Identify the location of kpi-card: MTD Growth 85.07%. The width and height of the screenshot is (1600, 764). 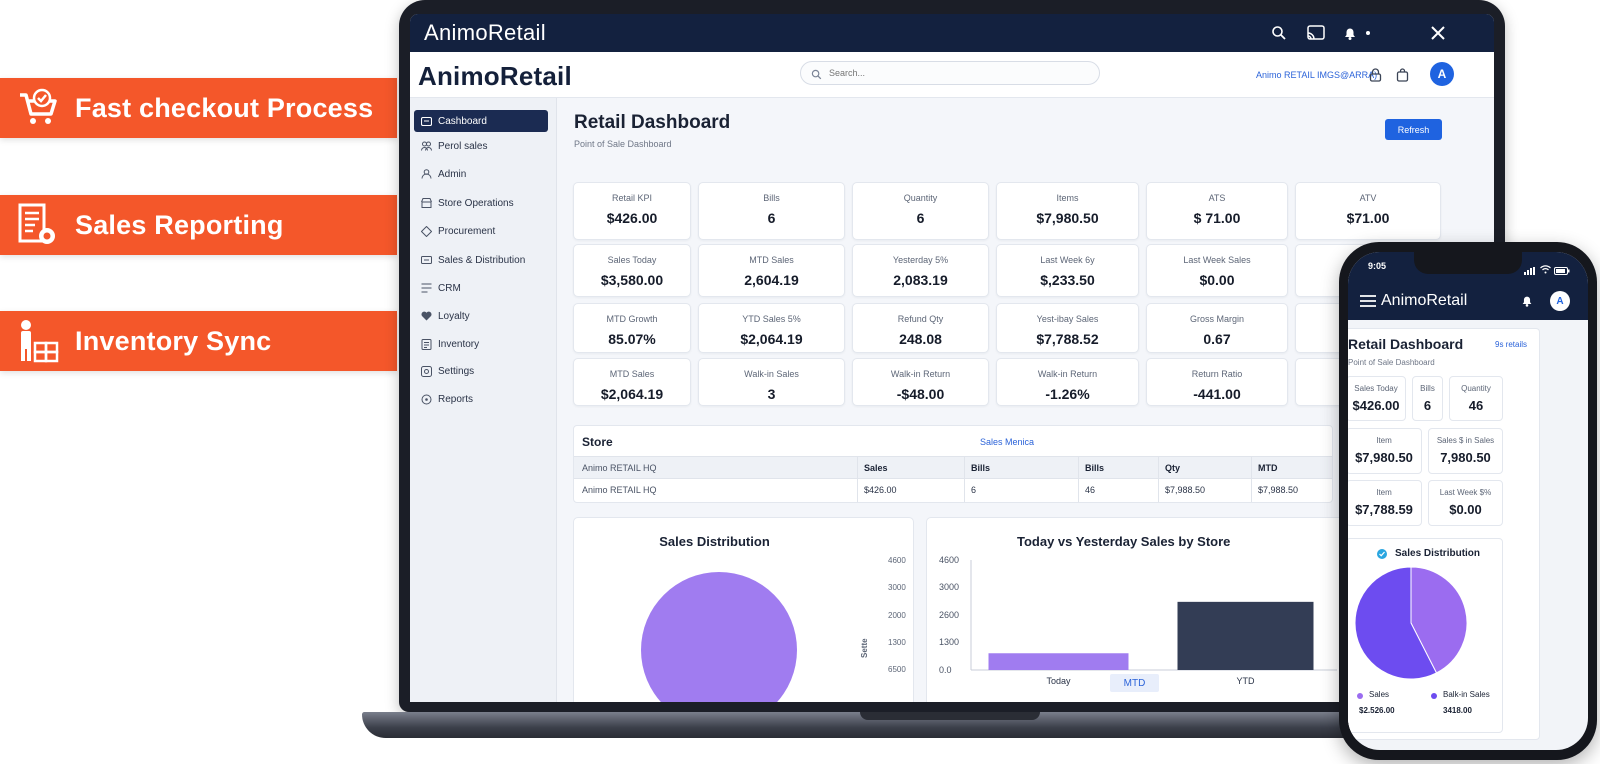
(632, 328).